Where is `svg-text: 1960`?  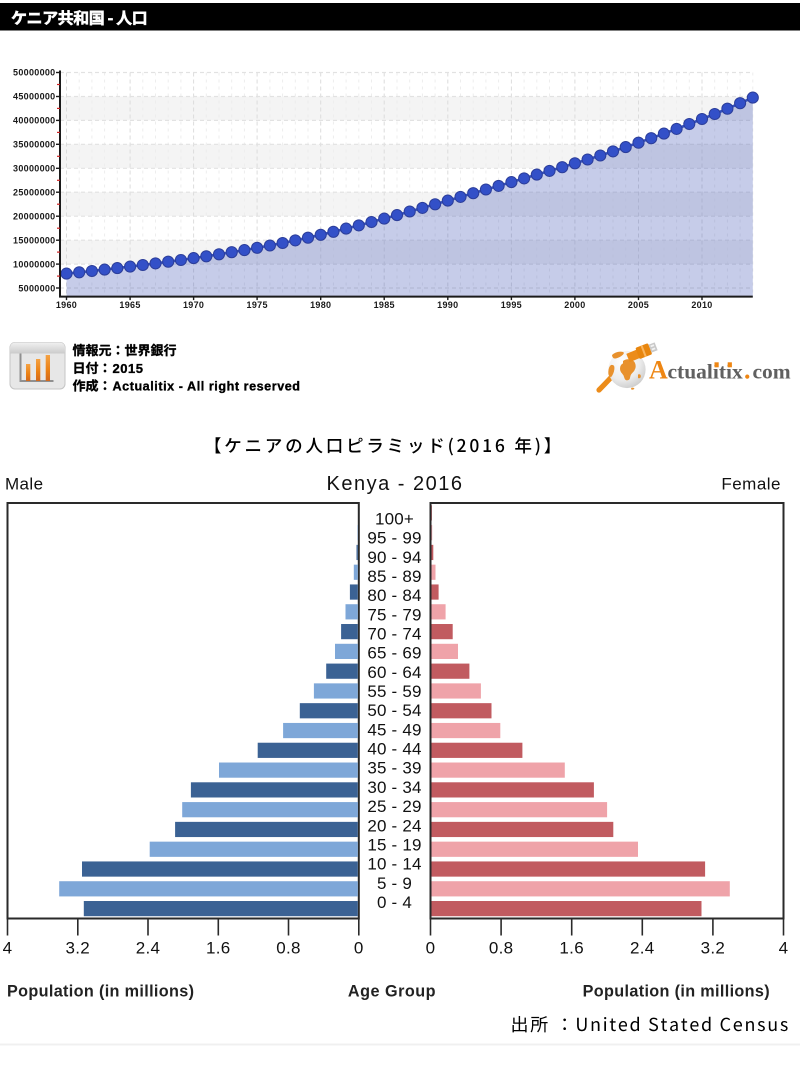 svg-text: 1960 is located at coordinates (66, 305).